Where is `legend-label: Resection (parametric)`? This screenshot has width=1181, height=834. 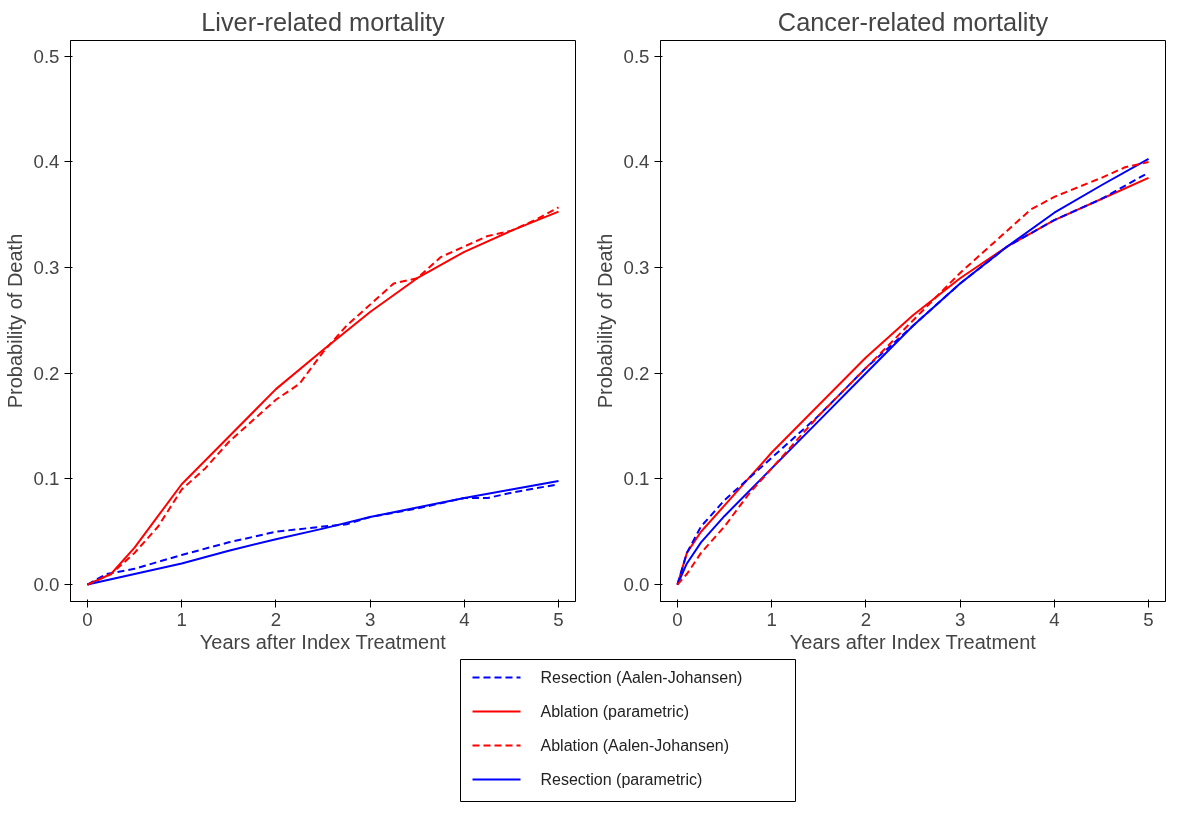
legend-label: Resection (parametric) is located at coordinates (621, 779).